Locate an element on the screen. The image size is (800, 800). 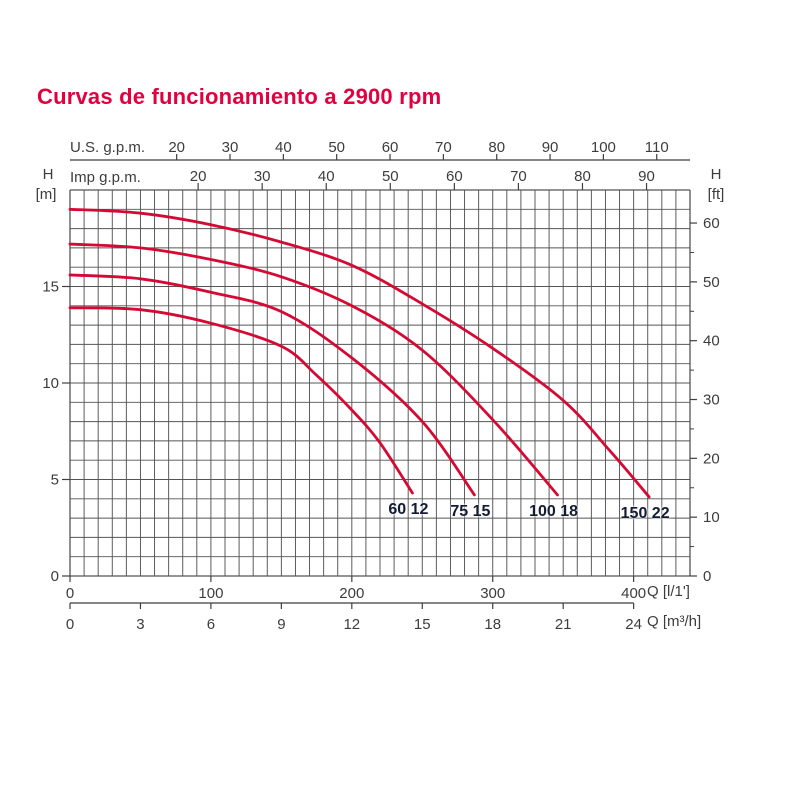
q-m3h-tick-label: 6 is located at coordinates (211, 624).